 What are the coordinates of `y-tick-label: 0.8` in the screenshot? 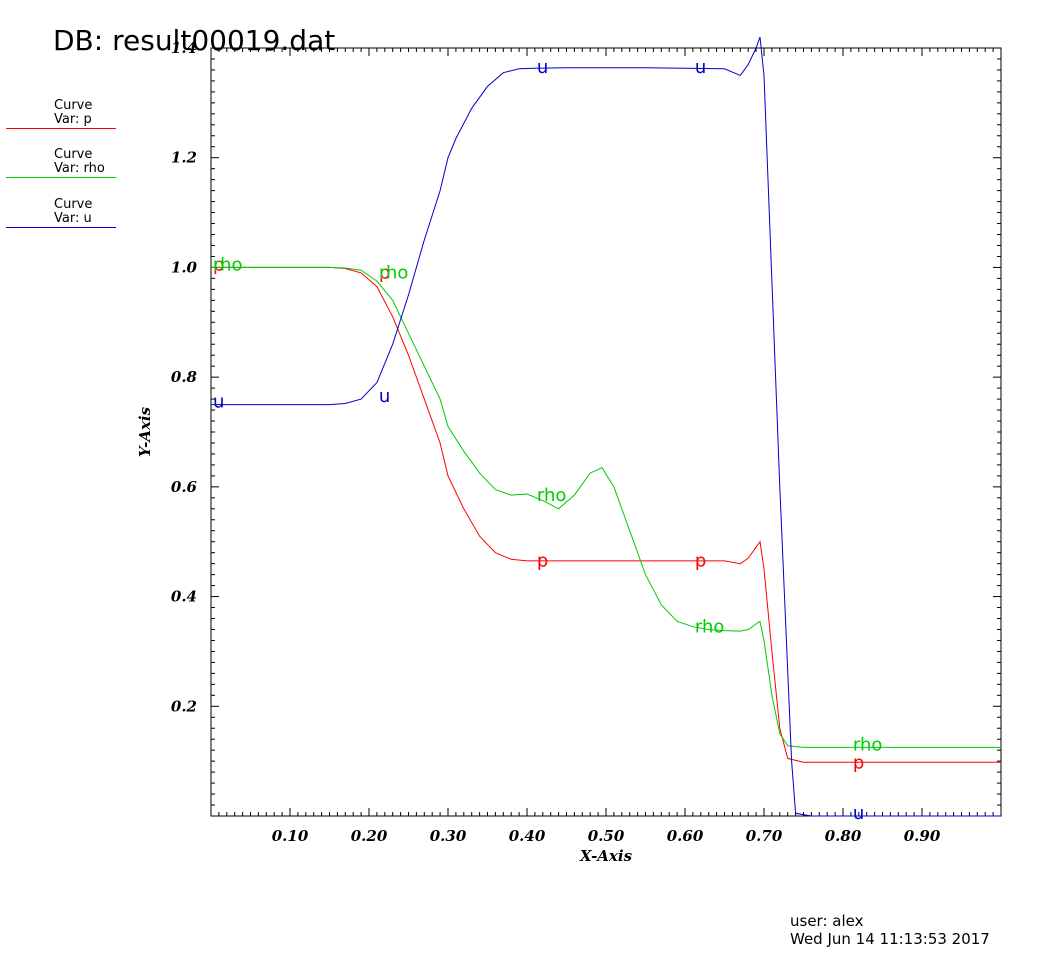 It's located at (184, 377).